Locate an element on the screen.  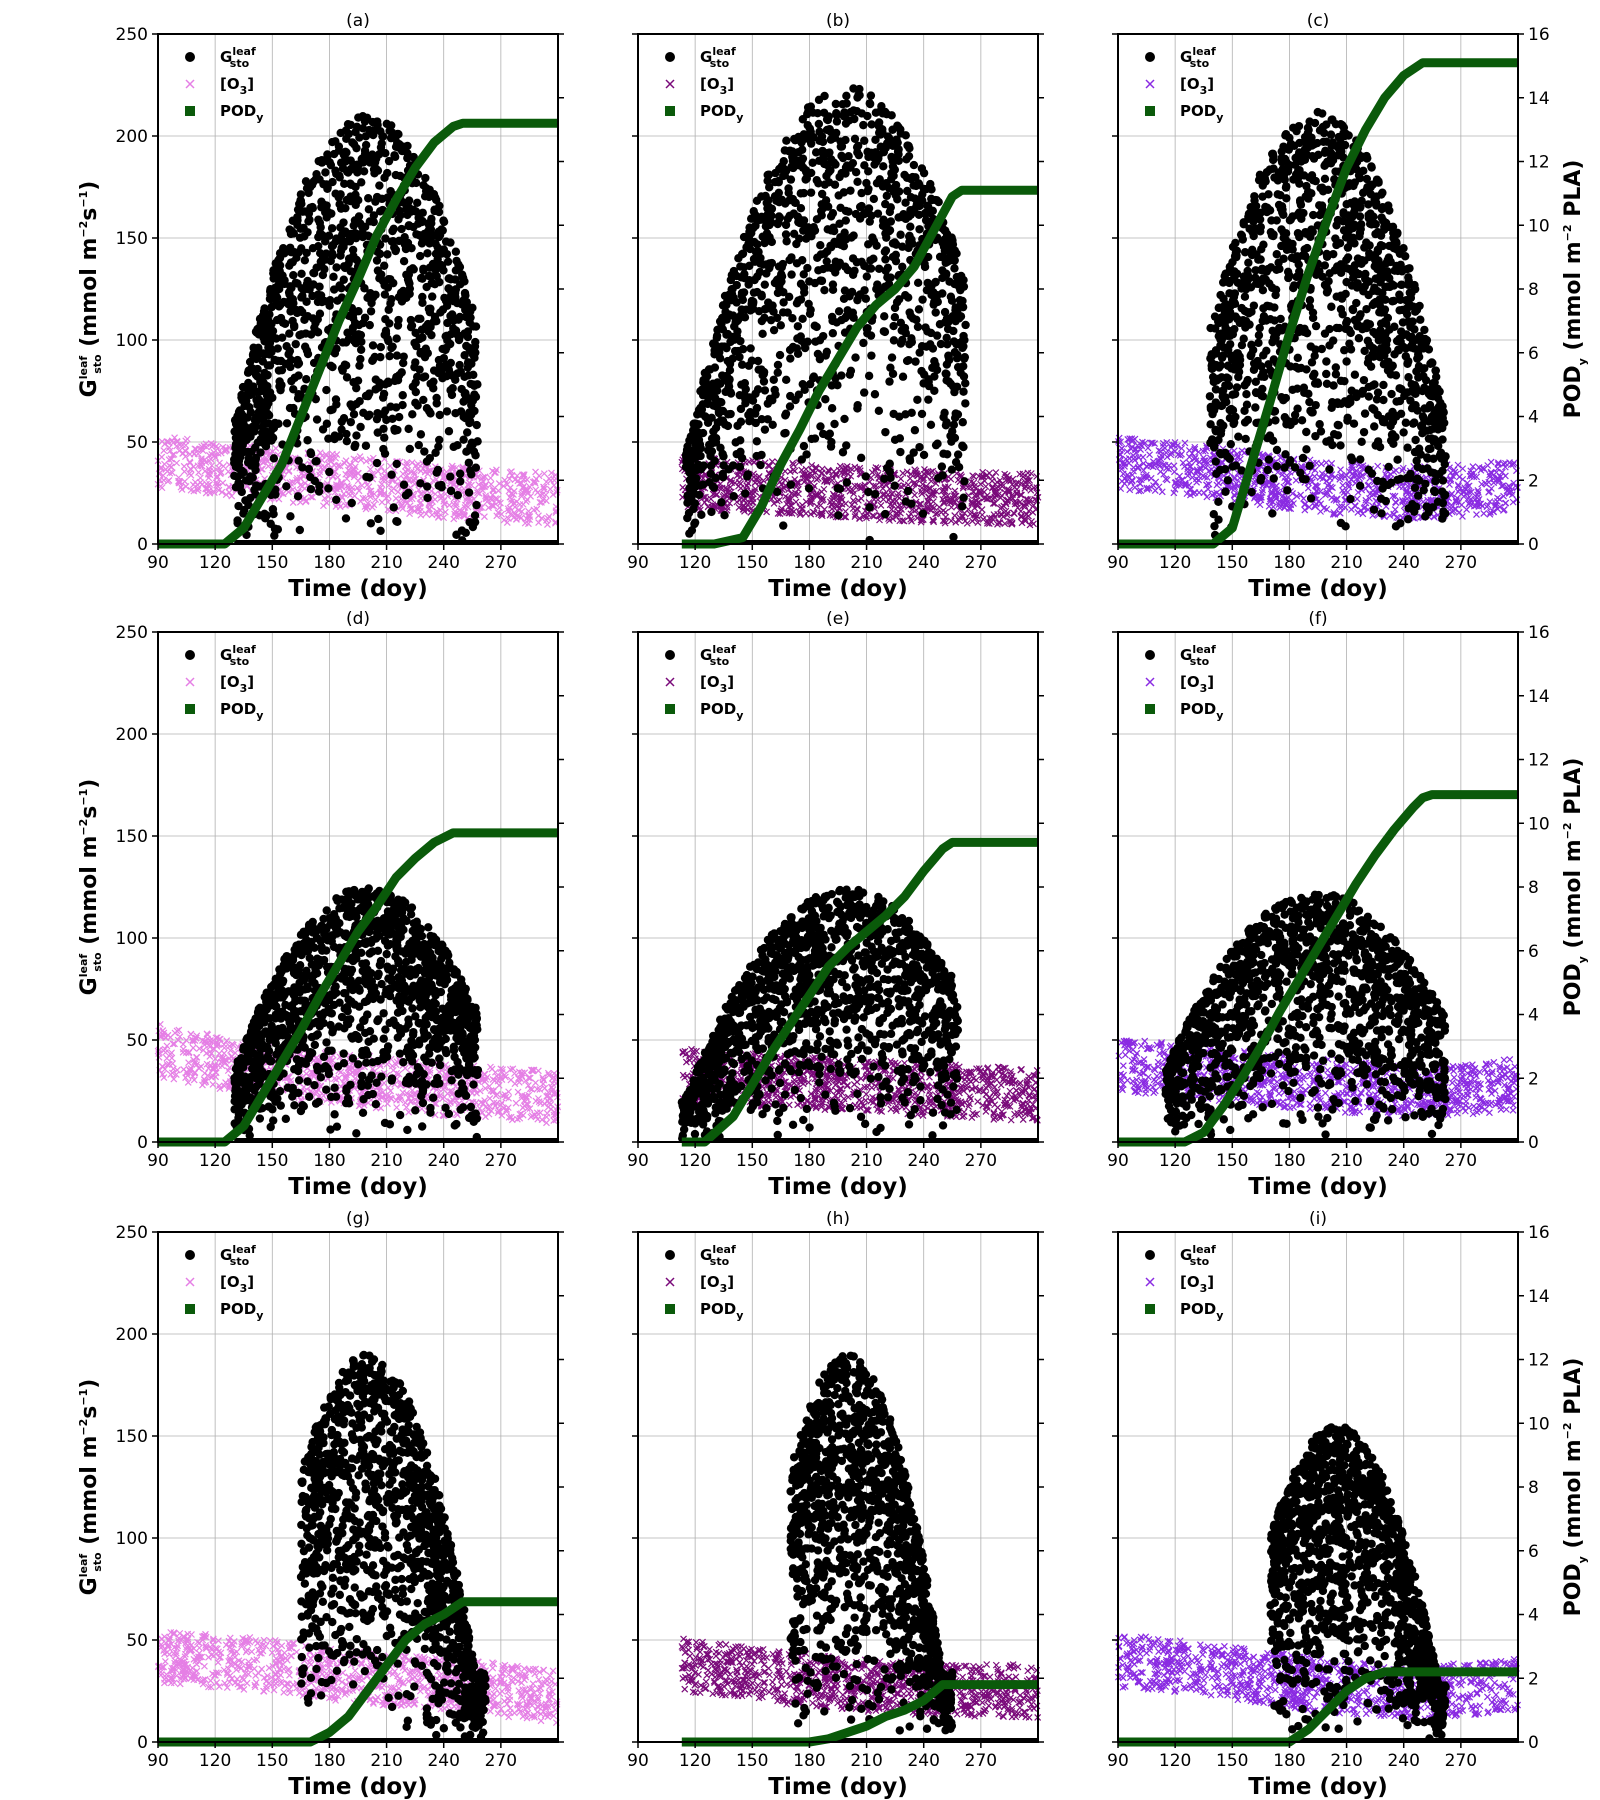
y-tick-label-left: 0 is located at coordinates (142, 545).